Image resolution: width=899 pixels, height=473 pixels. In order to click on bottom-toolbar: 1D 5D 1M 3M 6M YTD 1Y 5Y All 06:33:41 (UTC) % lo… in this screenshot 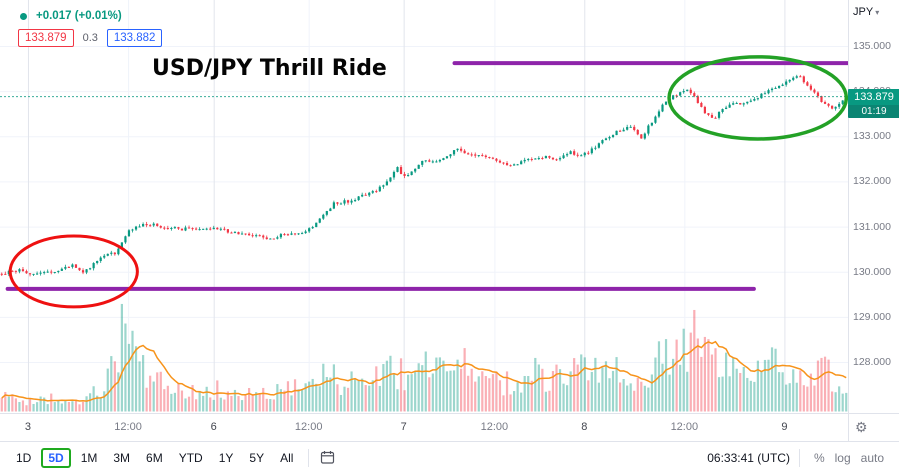, I will do `click(449, 457)`.